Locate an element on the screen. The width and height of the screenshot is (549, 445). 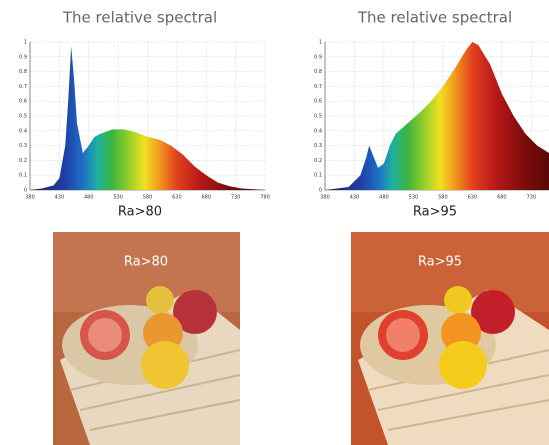
chart-caption: Ra>95 is located at coordinates (435, 212).